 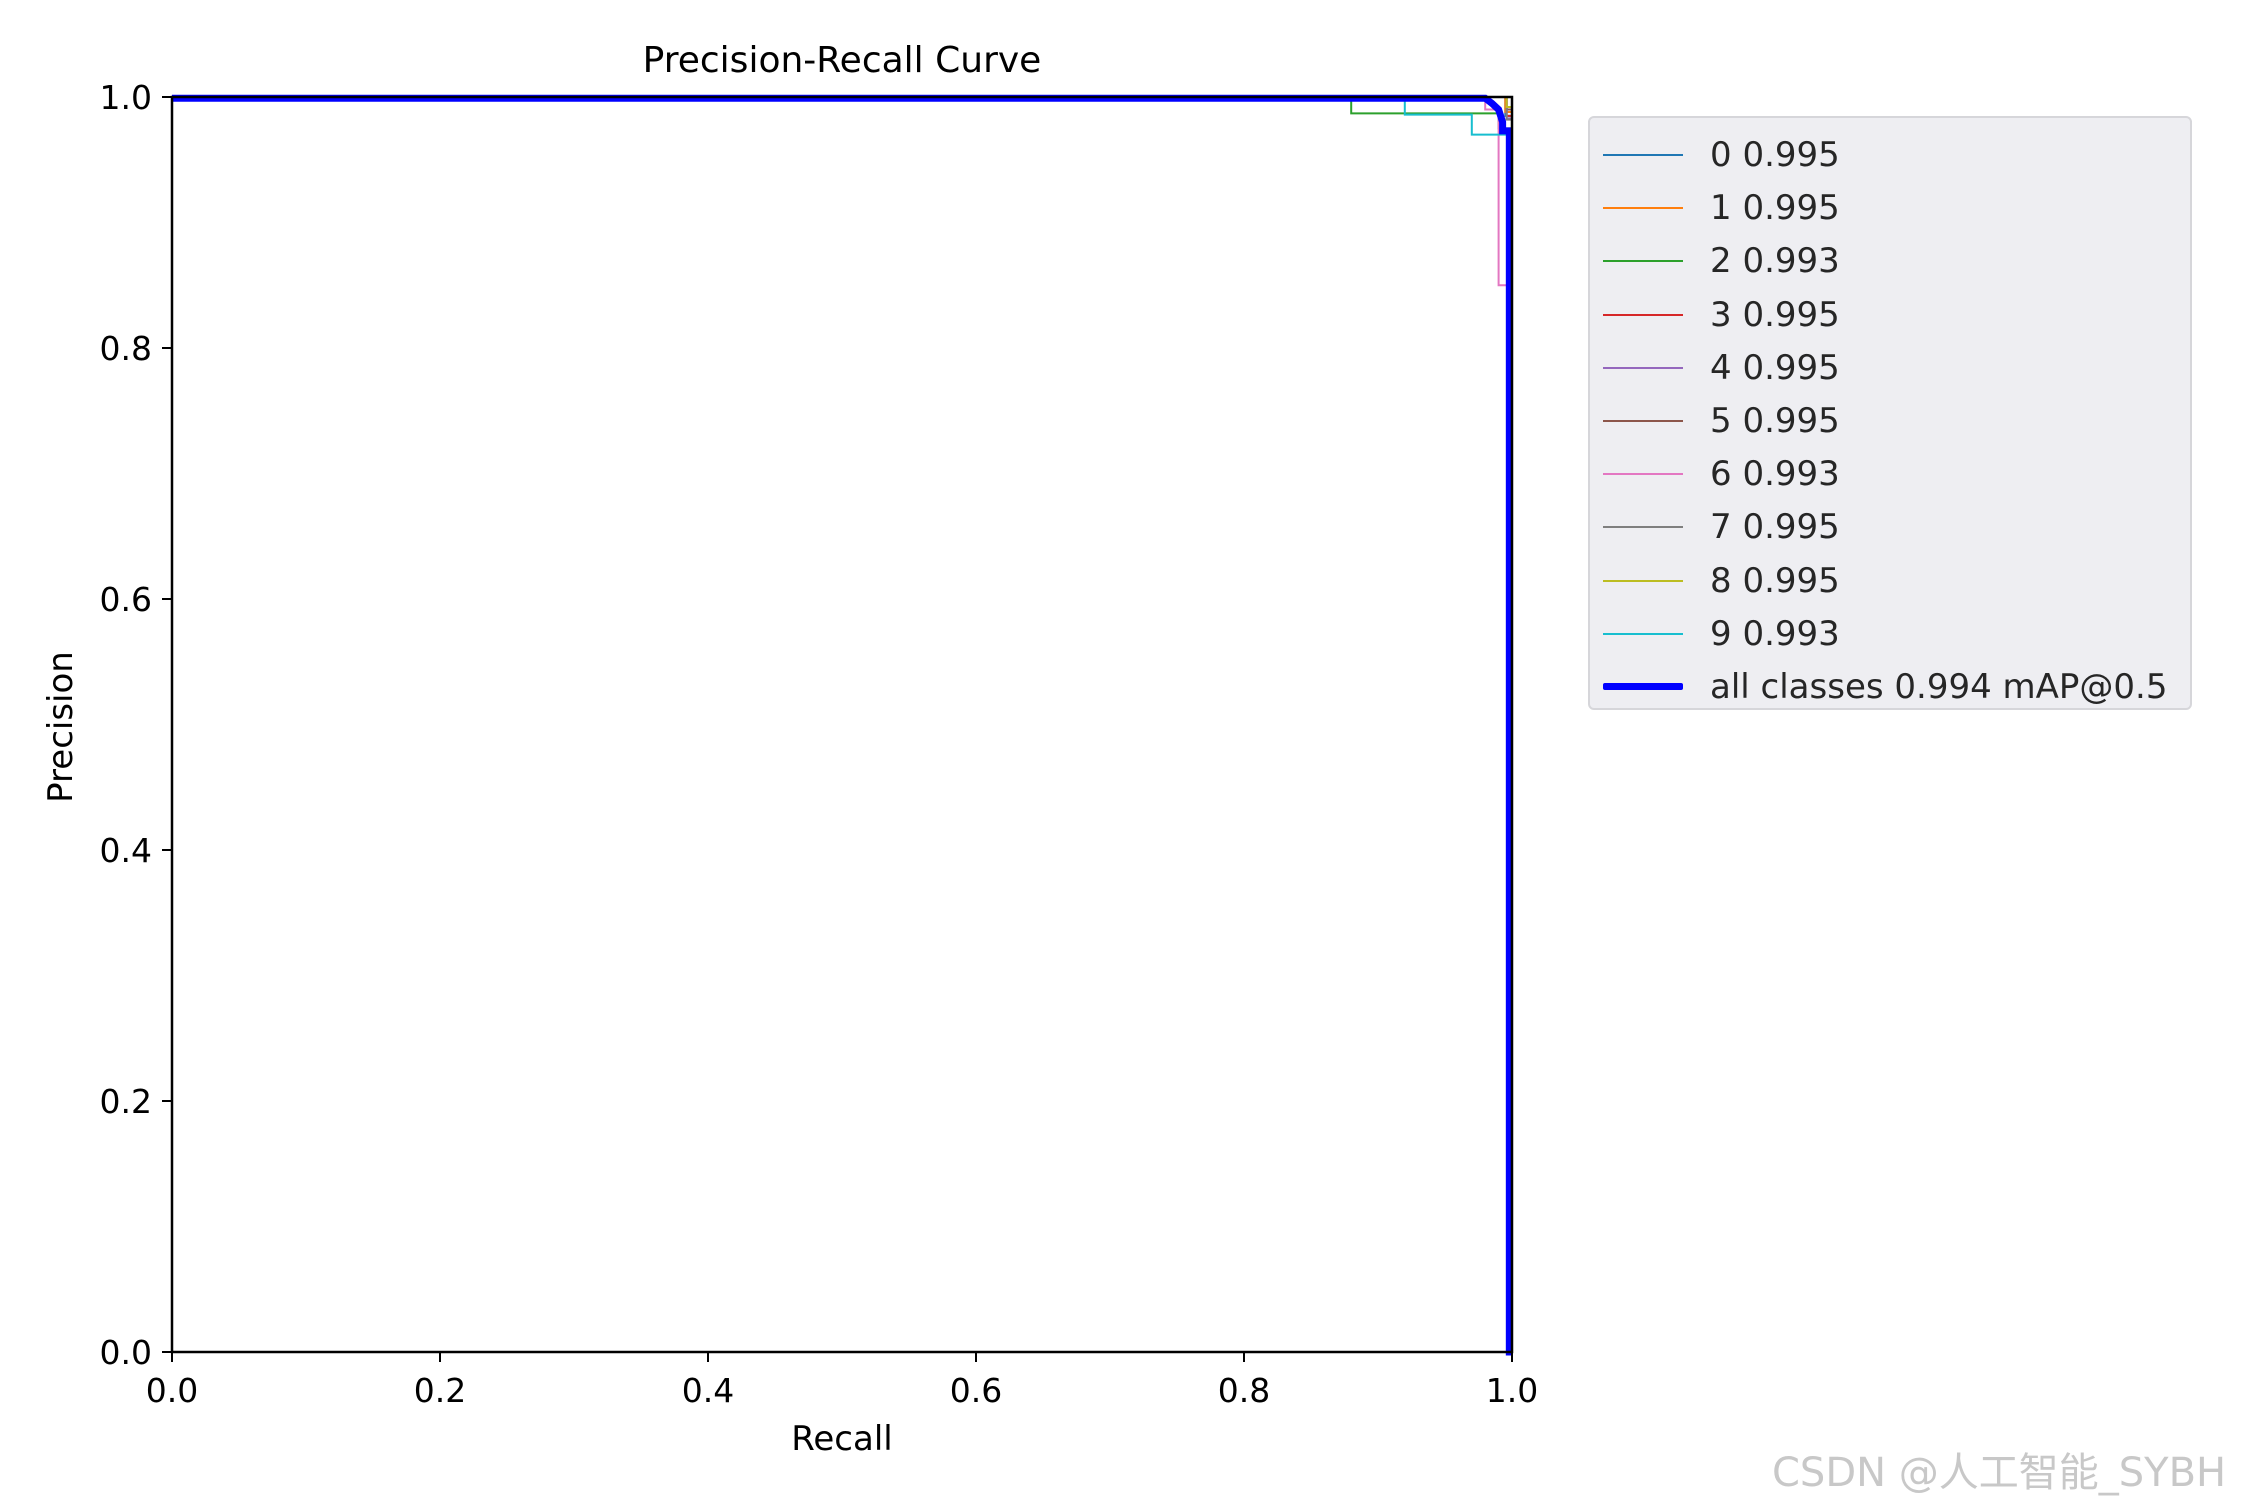 What do you see at coordinates (126, 1352) in the screenshot?
I see `y-tick-label: 0.0` at bounding box center [126, 1352].